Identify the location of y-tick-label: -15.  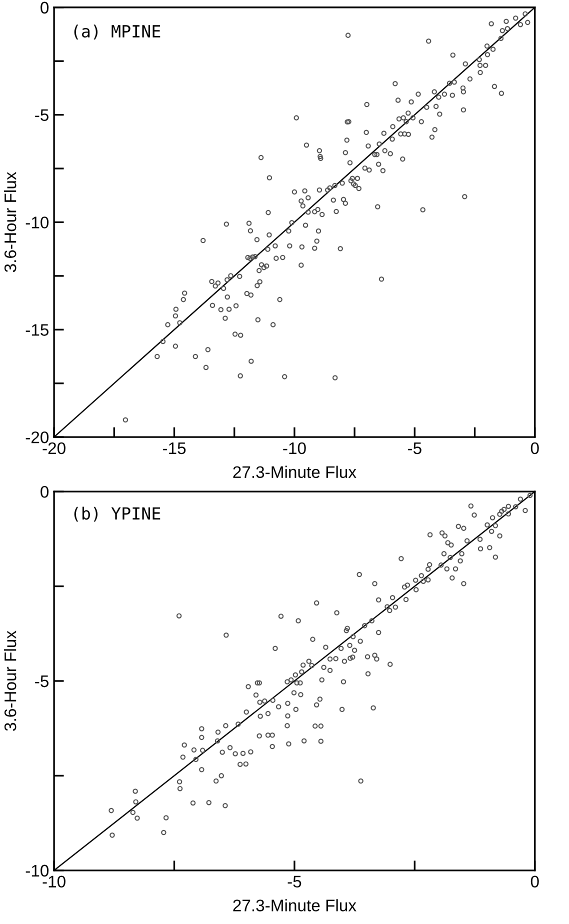
(37, 330).